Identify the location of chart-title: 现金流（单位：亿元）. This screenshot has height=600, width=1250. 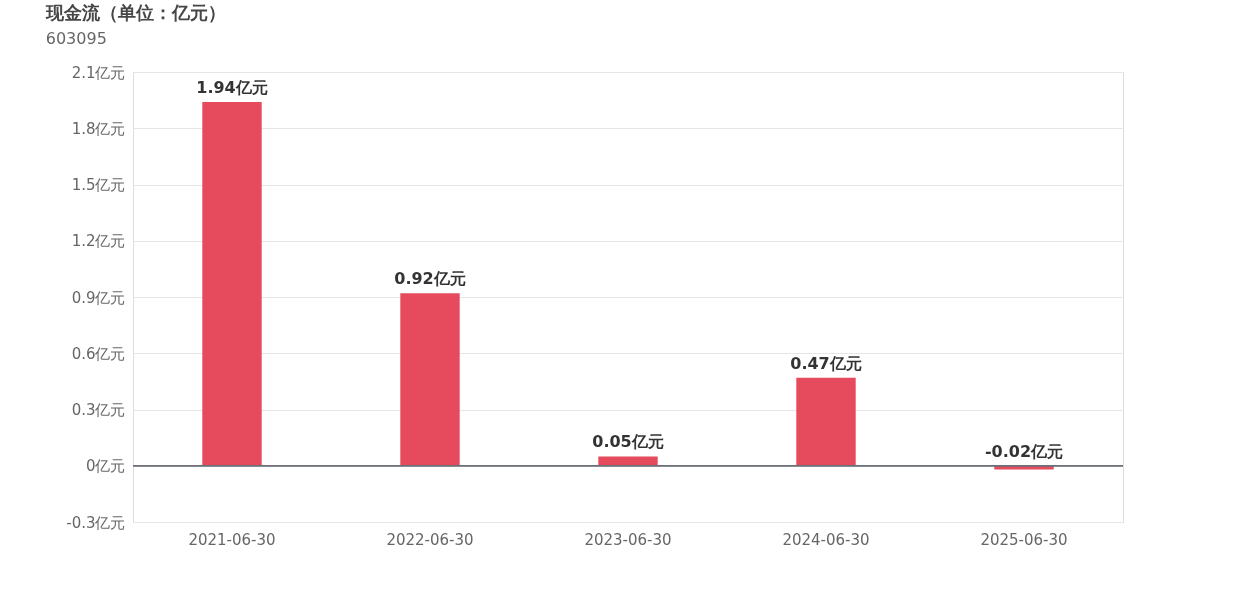
(135, 12).